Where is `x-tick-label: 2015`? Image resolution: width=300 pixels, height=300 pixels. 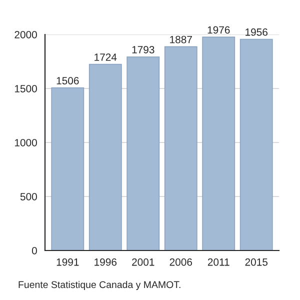 x-tick-label: 2015 is located at coordinates (256, 262).